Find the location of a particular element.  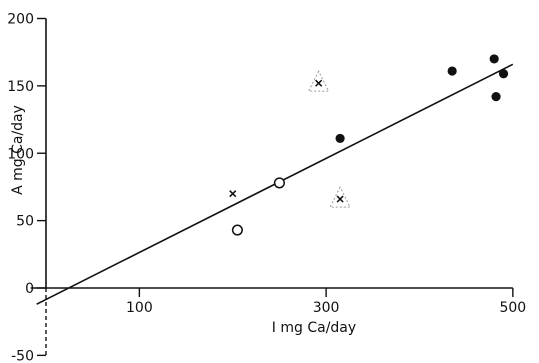

x-axis-label: I mg Ca/day is located at coordinates (314, 328).